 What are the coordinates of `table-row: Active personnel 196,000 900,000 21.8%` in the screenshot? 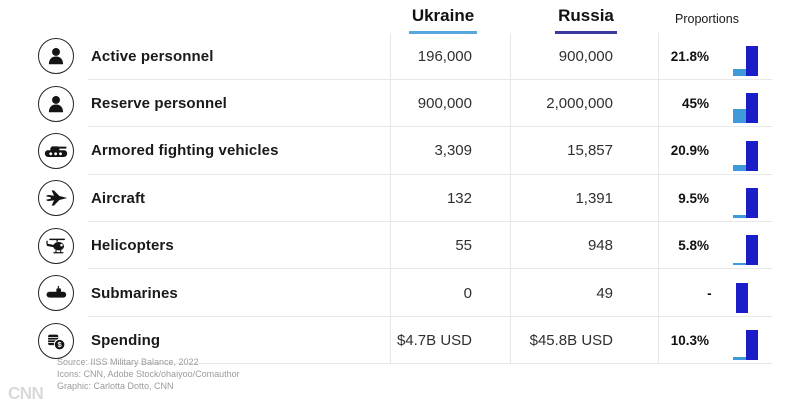 It's located at (400, 57).